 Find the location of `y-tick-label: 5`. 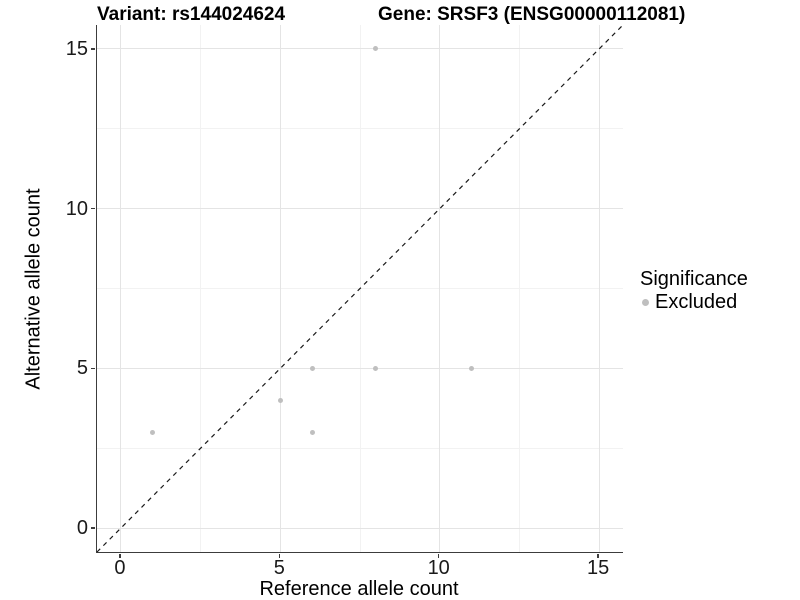

y-tick-label: 5 is located at coordinates (82, 368).